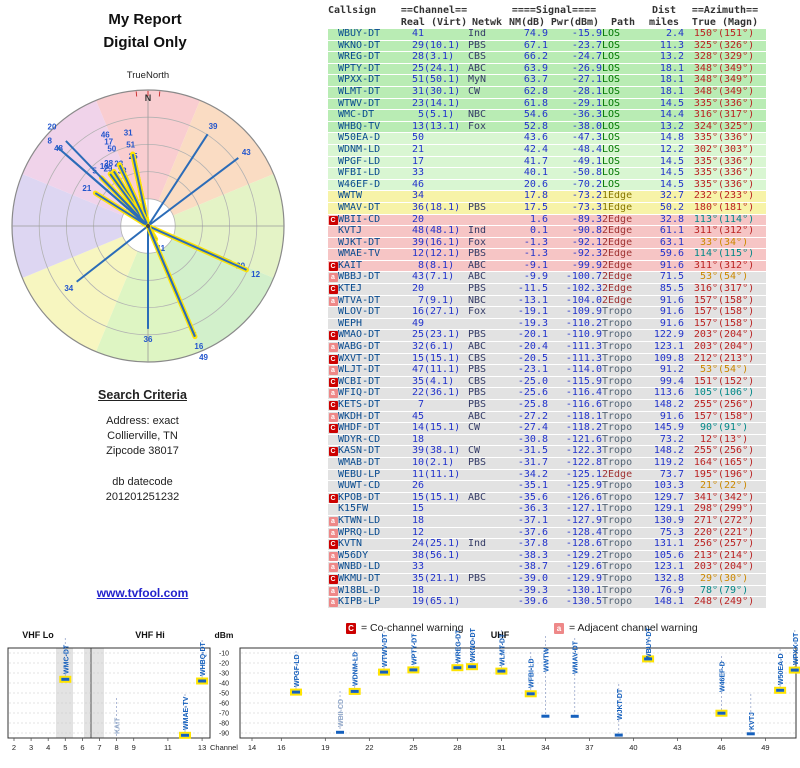 The height and width of the screenshot is (768, 800). What do you see at coordinates (369, 475) in the screenshot?
I see `cell-callsign: WEBU-LP` at bounding box center [369, 475].